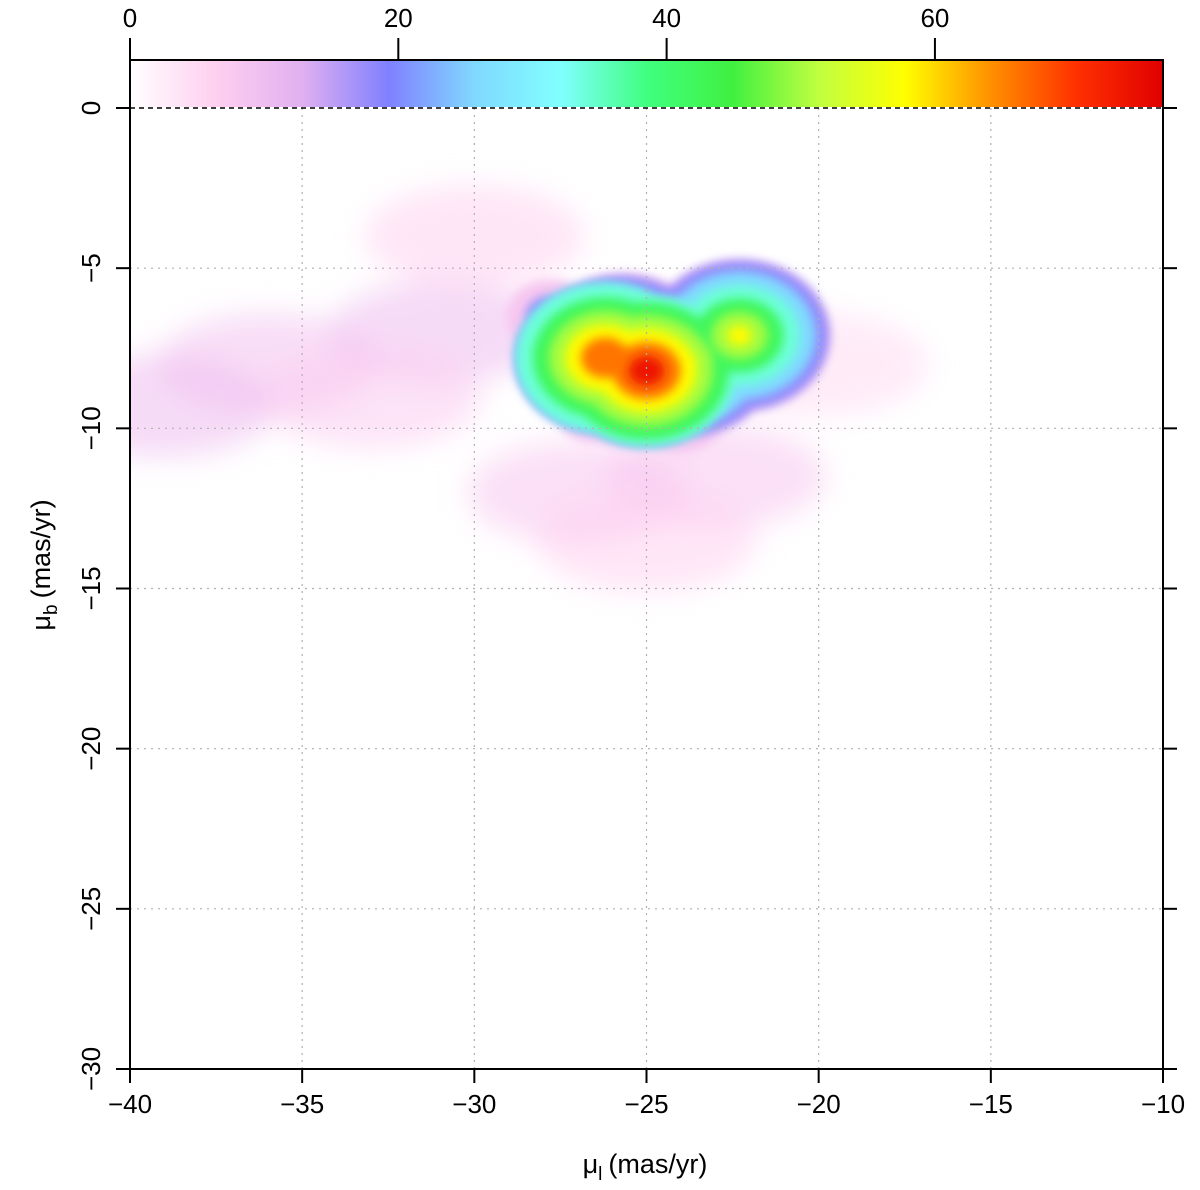  Describe the element at coordinates (91, 588) in the screenshot. I see `y-tick-label: −15` at that location.